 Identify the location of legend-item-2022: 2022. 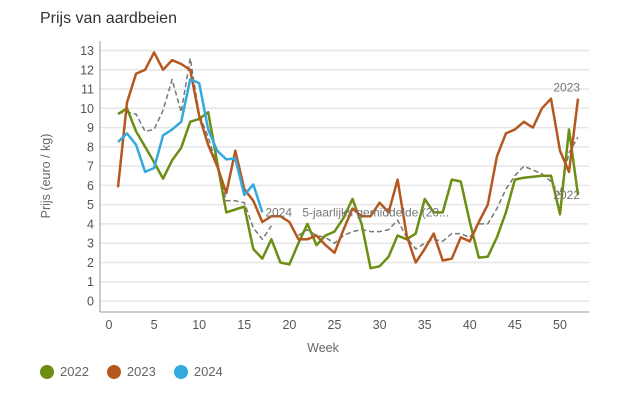
(64, 371).